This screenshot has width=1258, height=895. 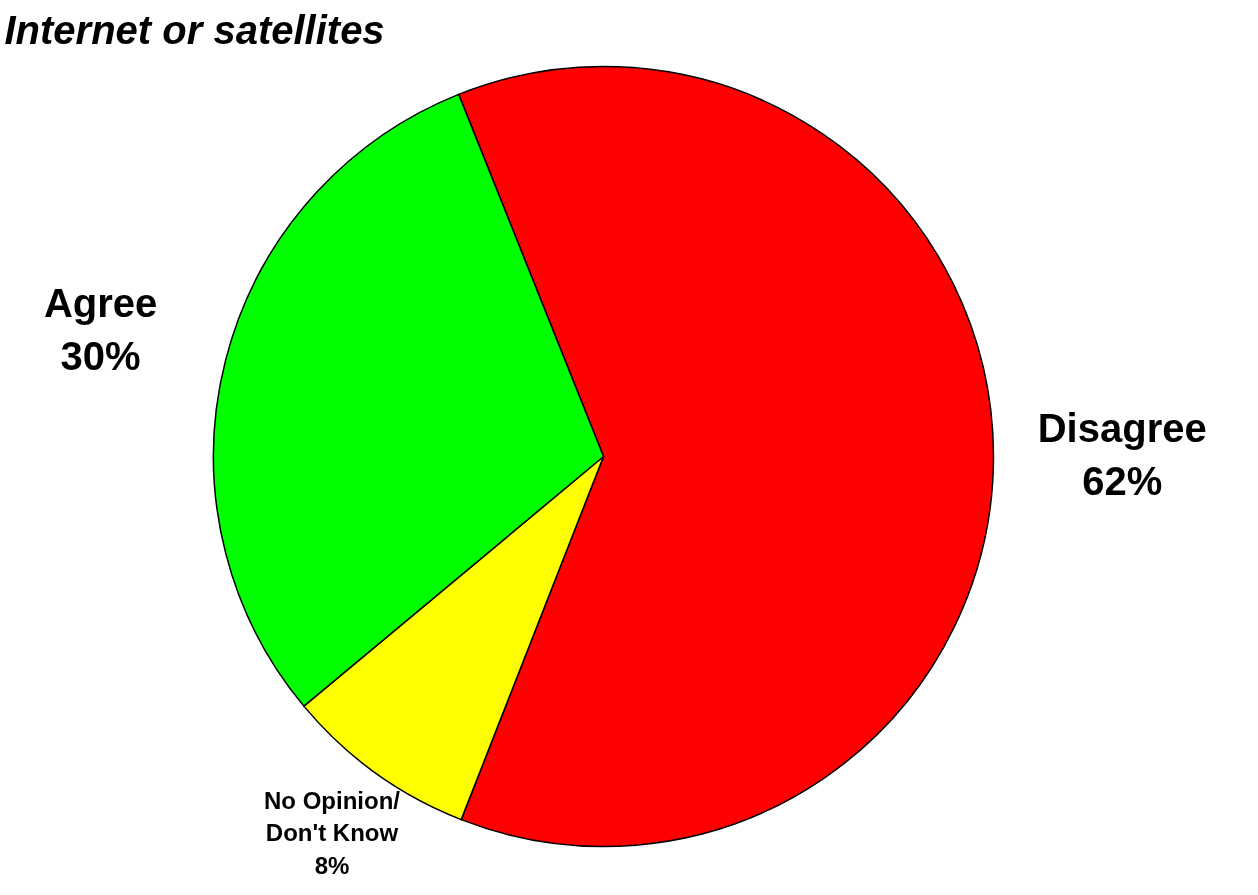 I want to click on chart-title: Internet or satellites, so click(x=194, y=29).